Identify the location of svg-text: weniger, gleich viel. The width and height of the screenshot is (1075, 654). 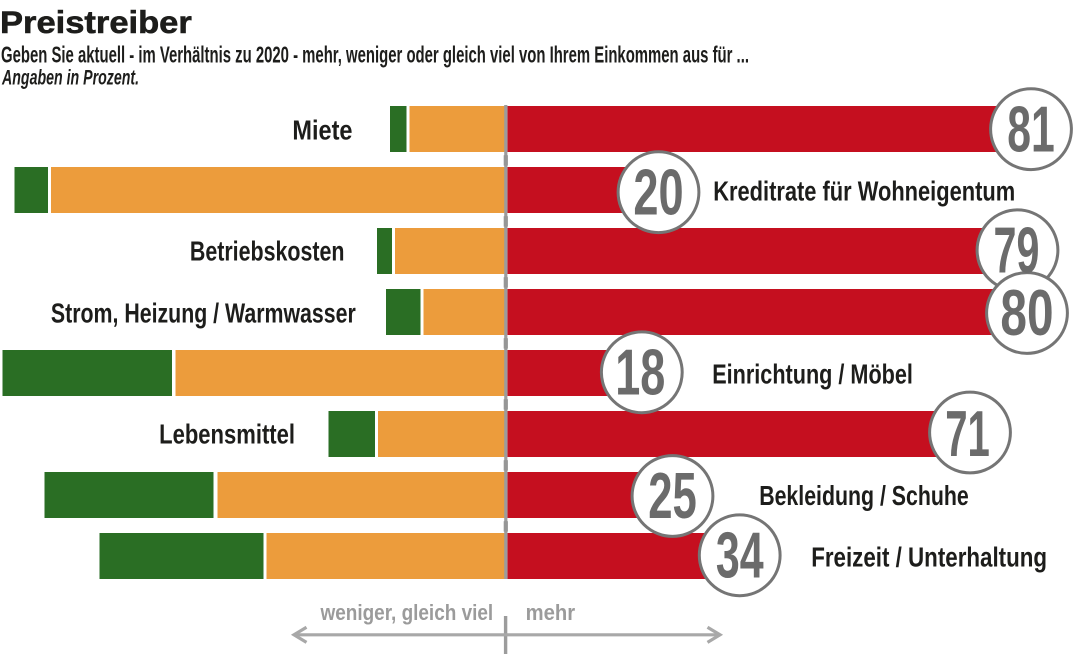
(407, 613).